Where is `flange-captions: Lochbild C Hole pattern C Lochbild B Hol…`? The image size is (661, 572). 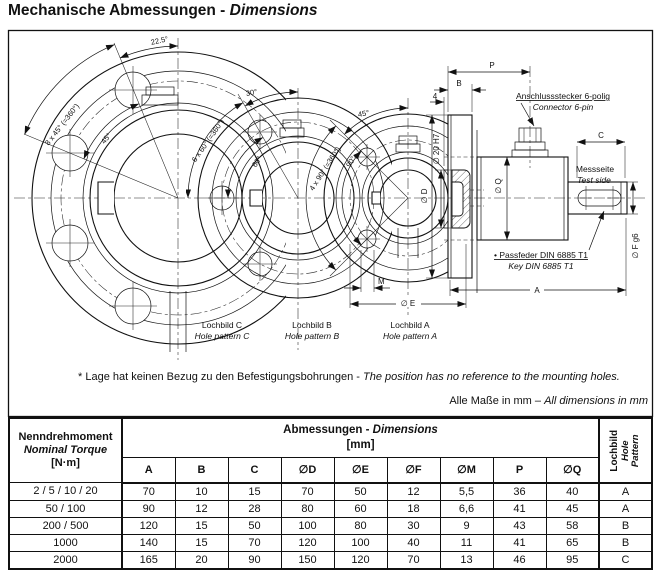 flange-captions: Lochbild C Hole pattern C Lochbild B Hol… is located at coordinates (316, 330).